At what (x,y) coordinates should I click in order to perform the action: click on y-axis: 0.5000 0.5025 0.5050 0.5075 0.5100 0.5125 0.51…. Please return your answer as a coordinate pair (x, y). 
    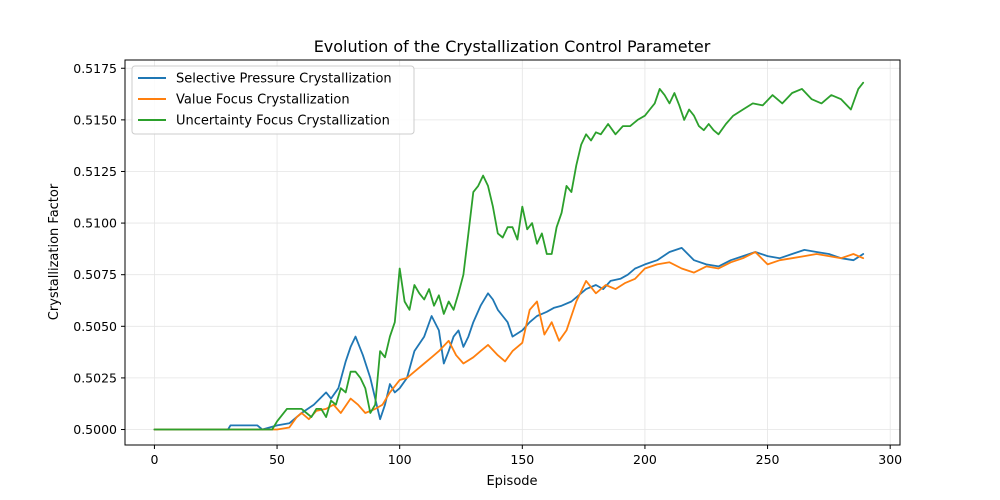
    Looking at the image, I should click on (99, 249).